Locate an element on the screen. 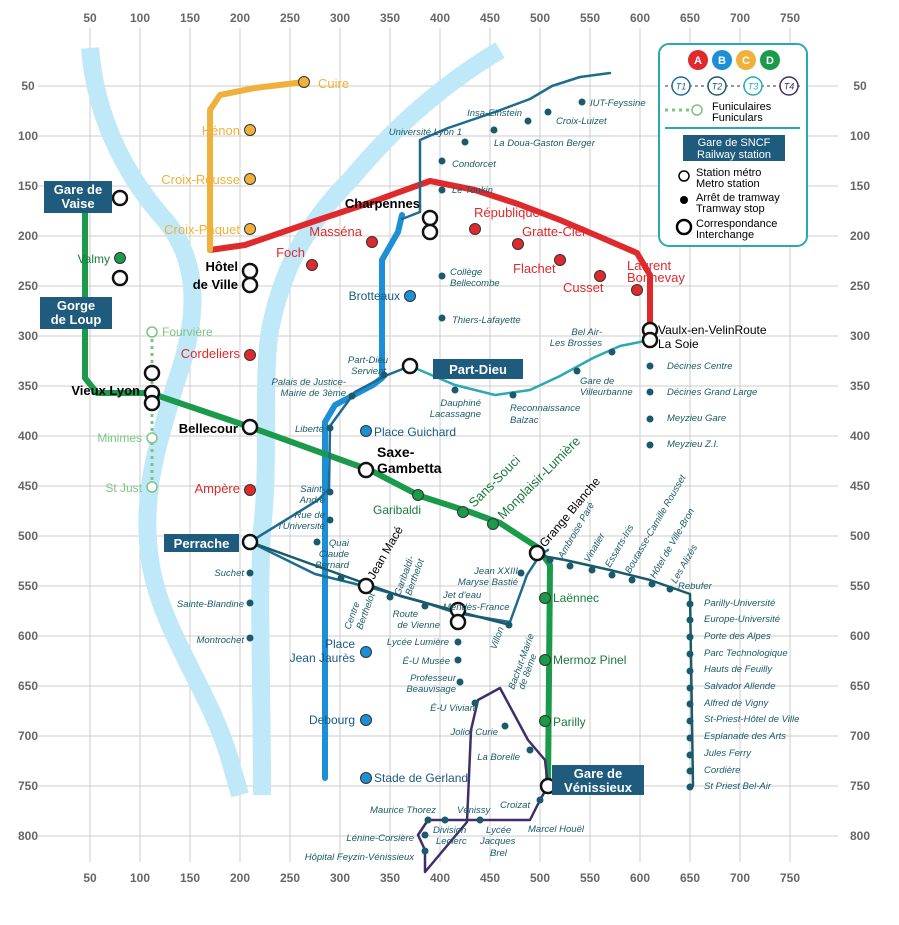  tram-stop-label: Marcel Houël is located at coordinates (556, 829).